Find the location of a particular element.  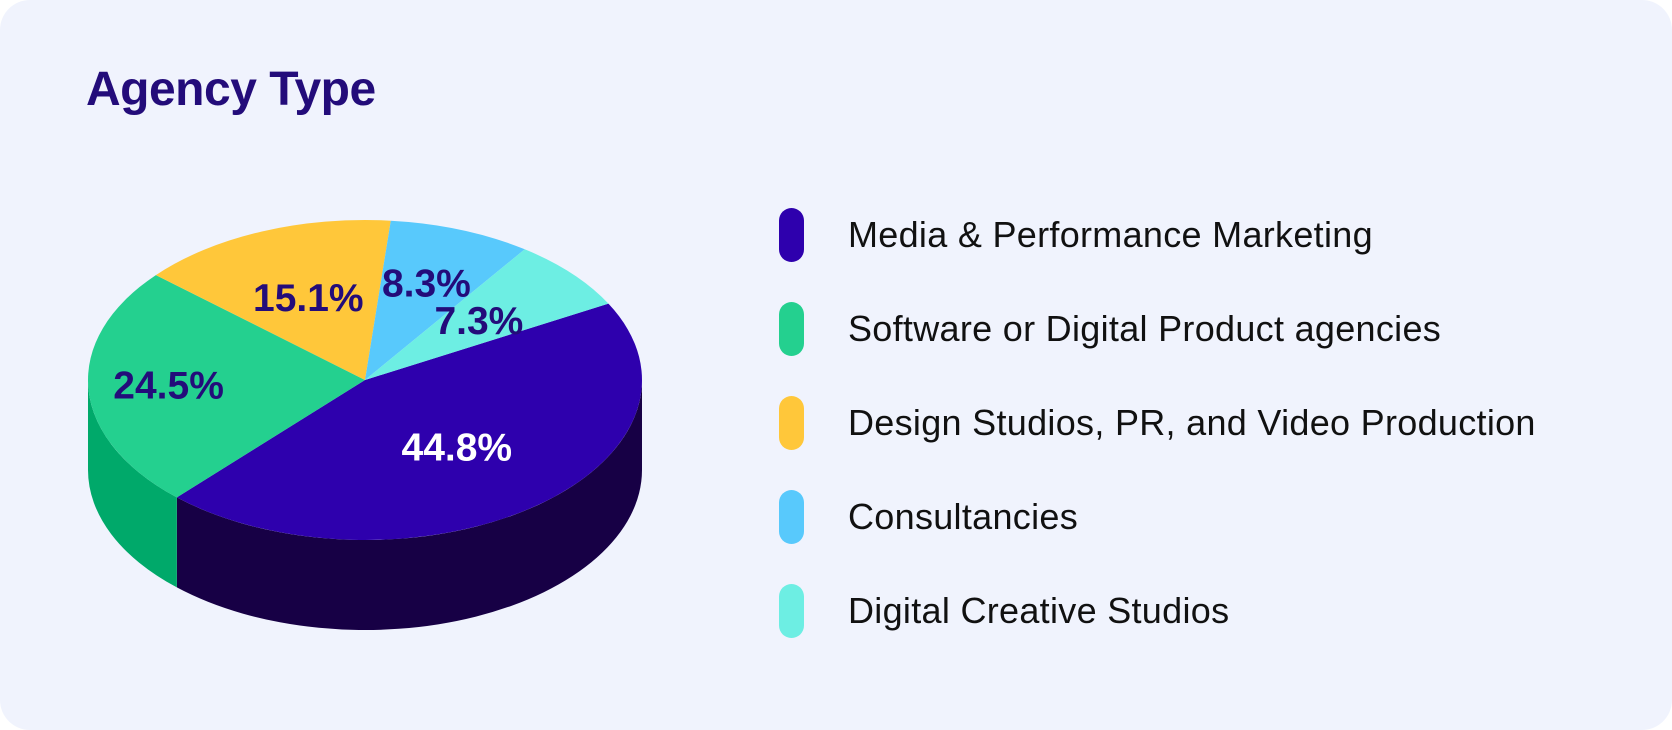

legend-label: Consultancies is located at coordinates (963, 516).